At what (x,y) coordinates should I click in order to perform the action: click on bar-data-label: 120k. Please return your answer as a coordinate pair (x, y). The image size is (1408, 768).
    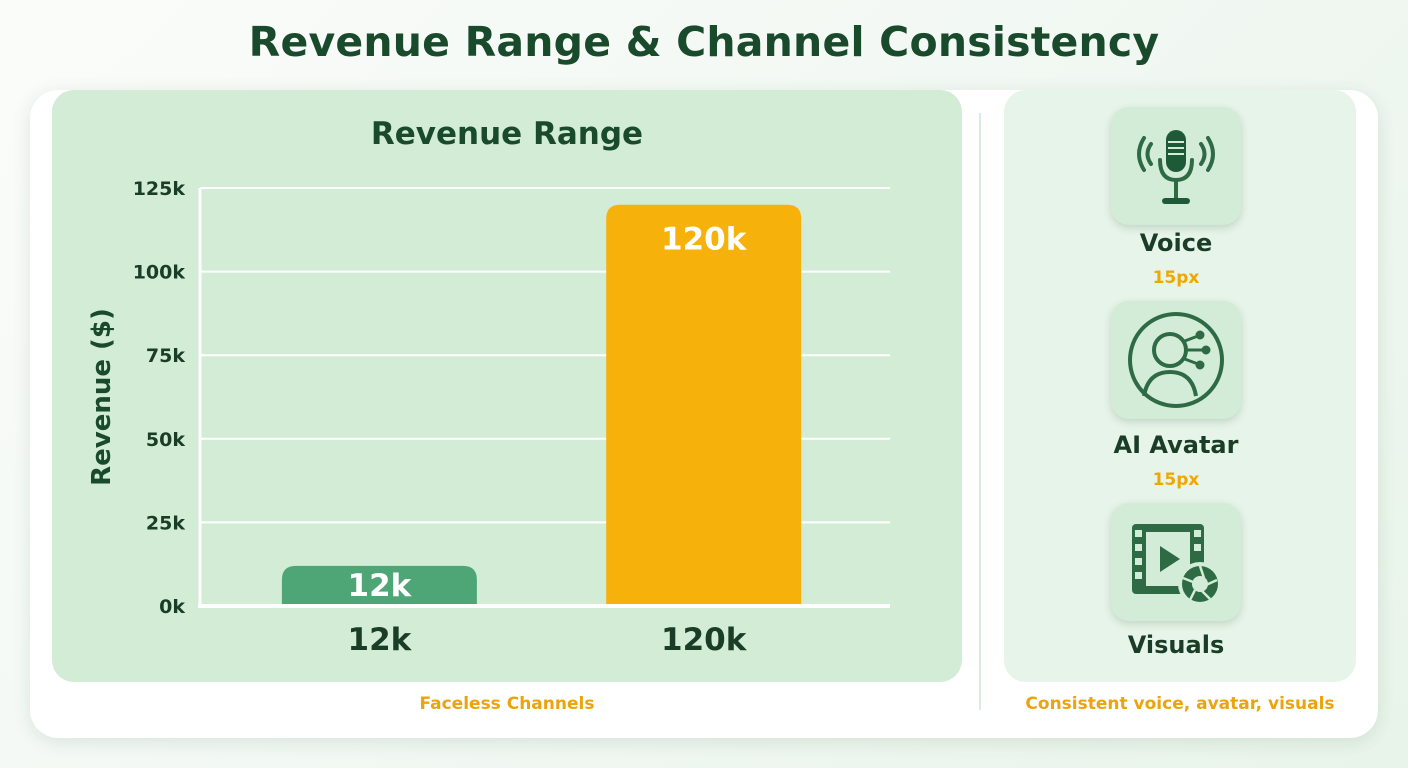
    Looking at the image, I should click on (704, 240).